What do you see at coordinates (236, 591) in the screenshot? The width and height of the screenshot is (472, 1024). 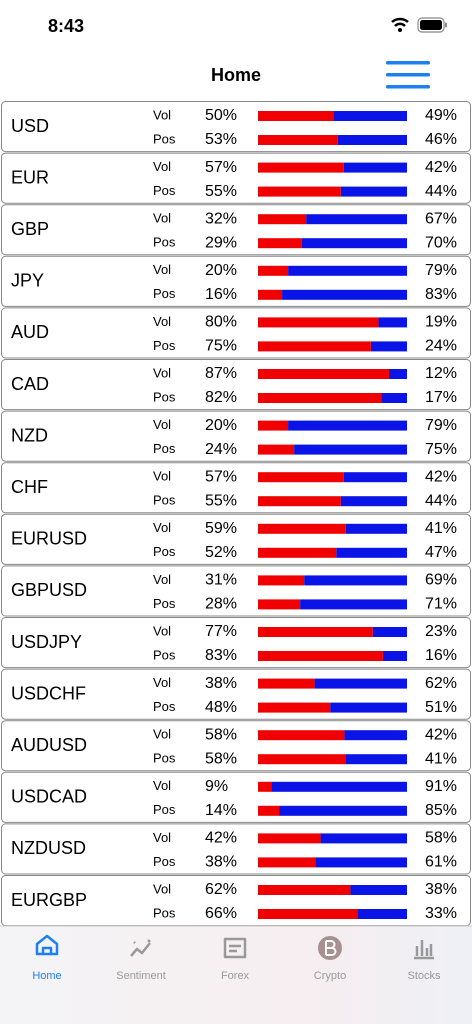 I see `currency-row: GBPUSD Vol 31% 69% Pos 28% 71%` at bounding box center [236, 591].